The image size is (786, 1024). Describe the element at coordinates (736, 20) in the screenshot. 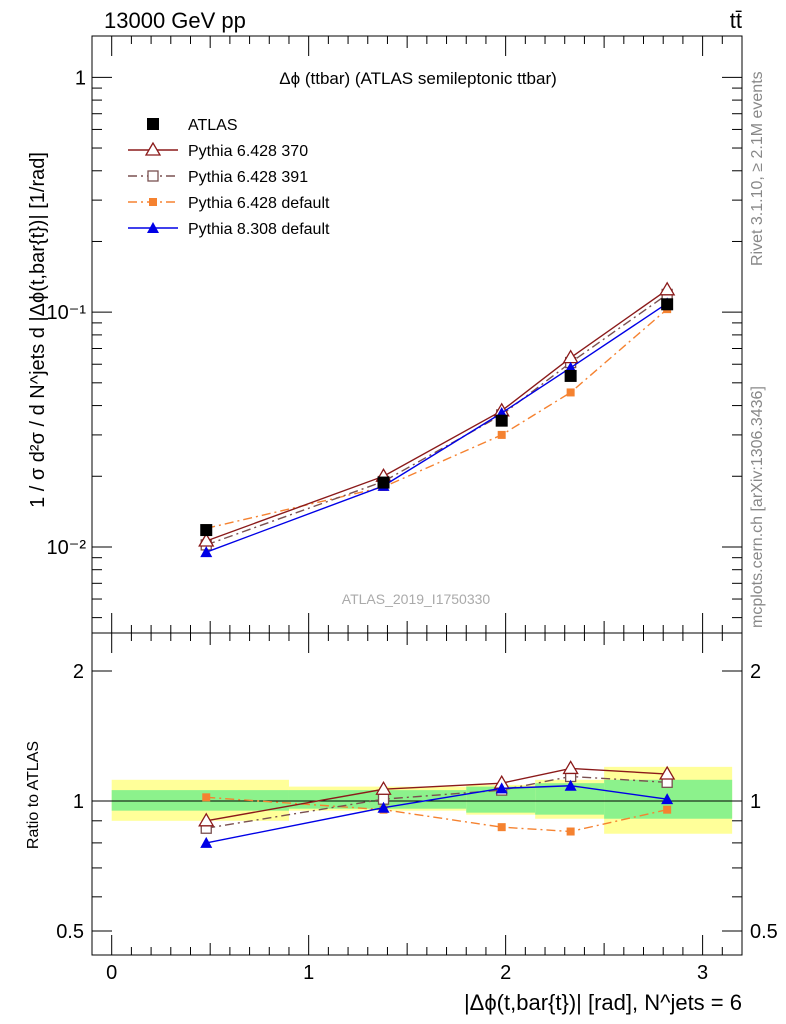

I see `process-label: tt̄` at that location.